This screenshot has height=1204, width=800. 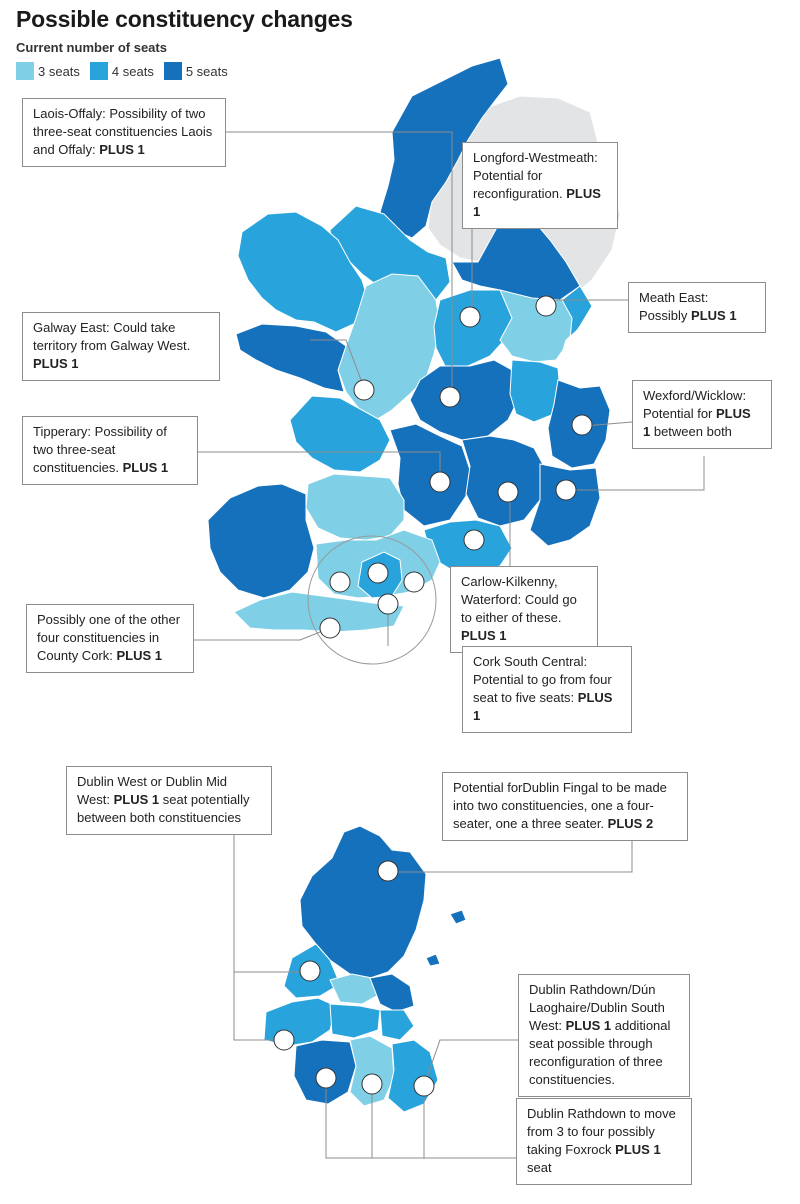 I want to click on region-lambay-island, so click(x=458, y=917).